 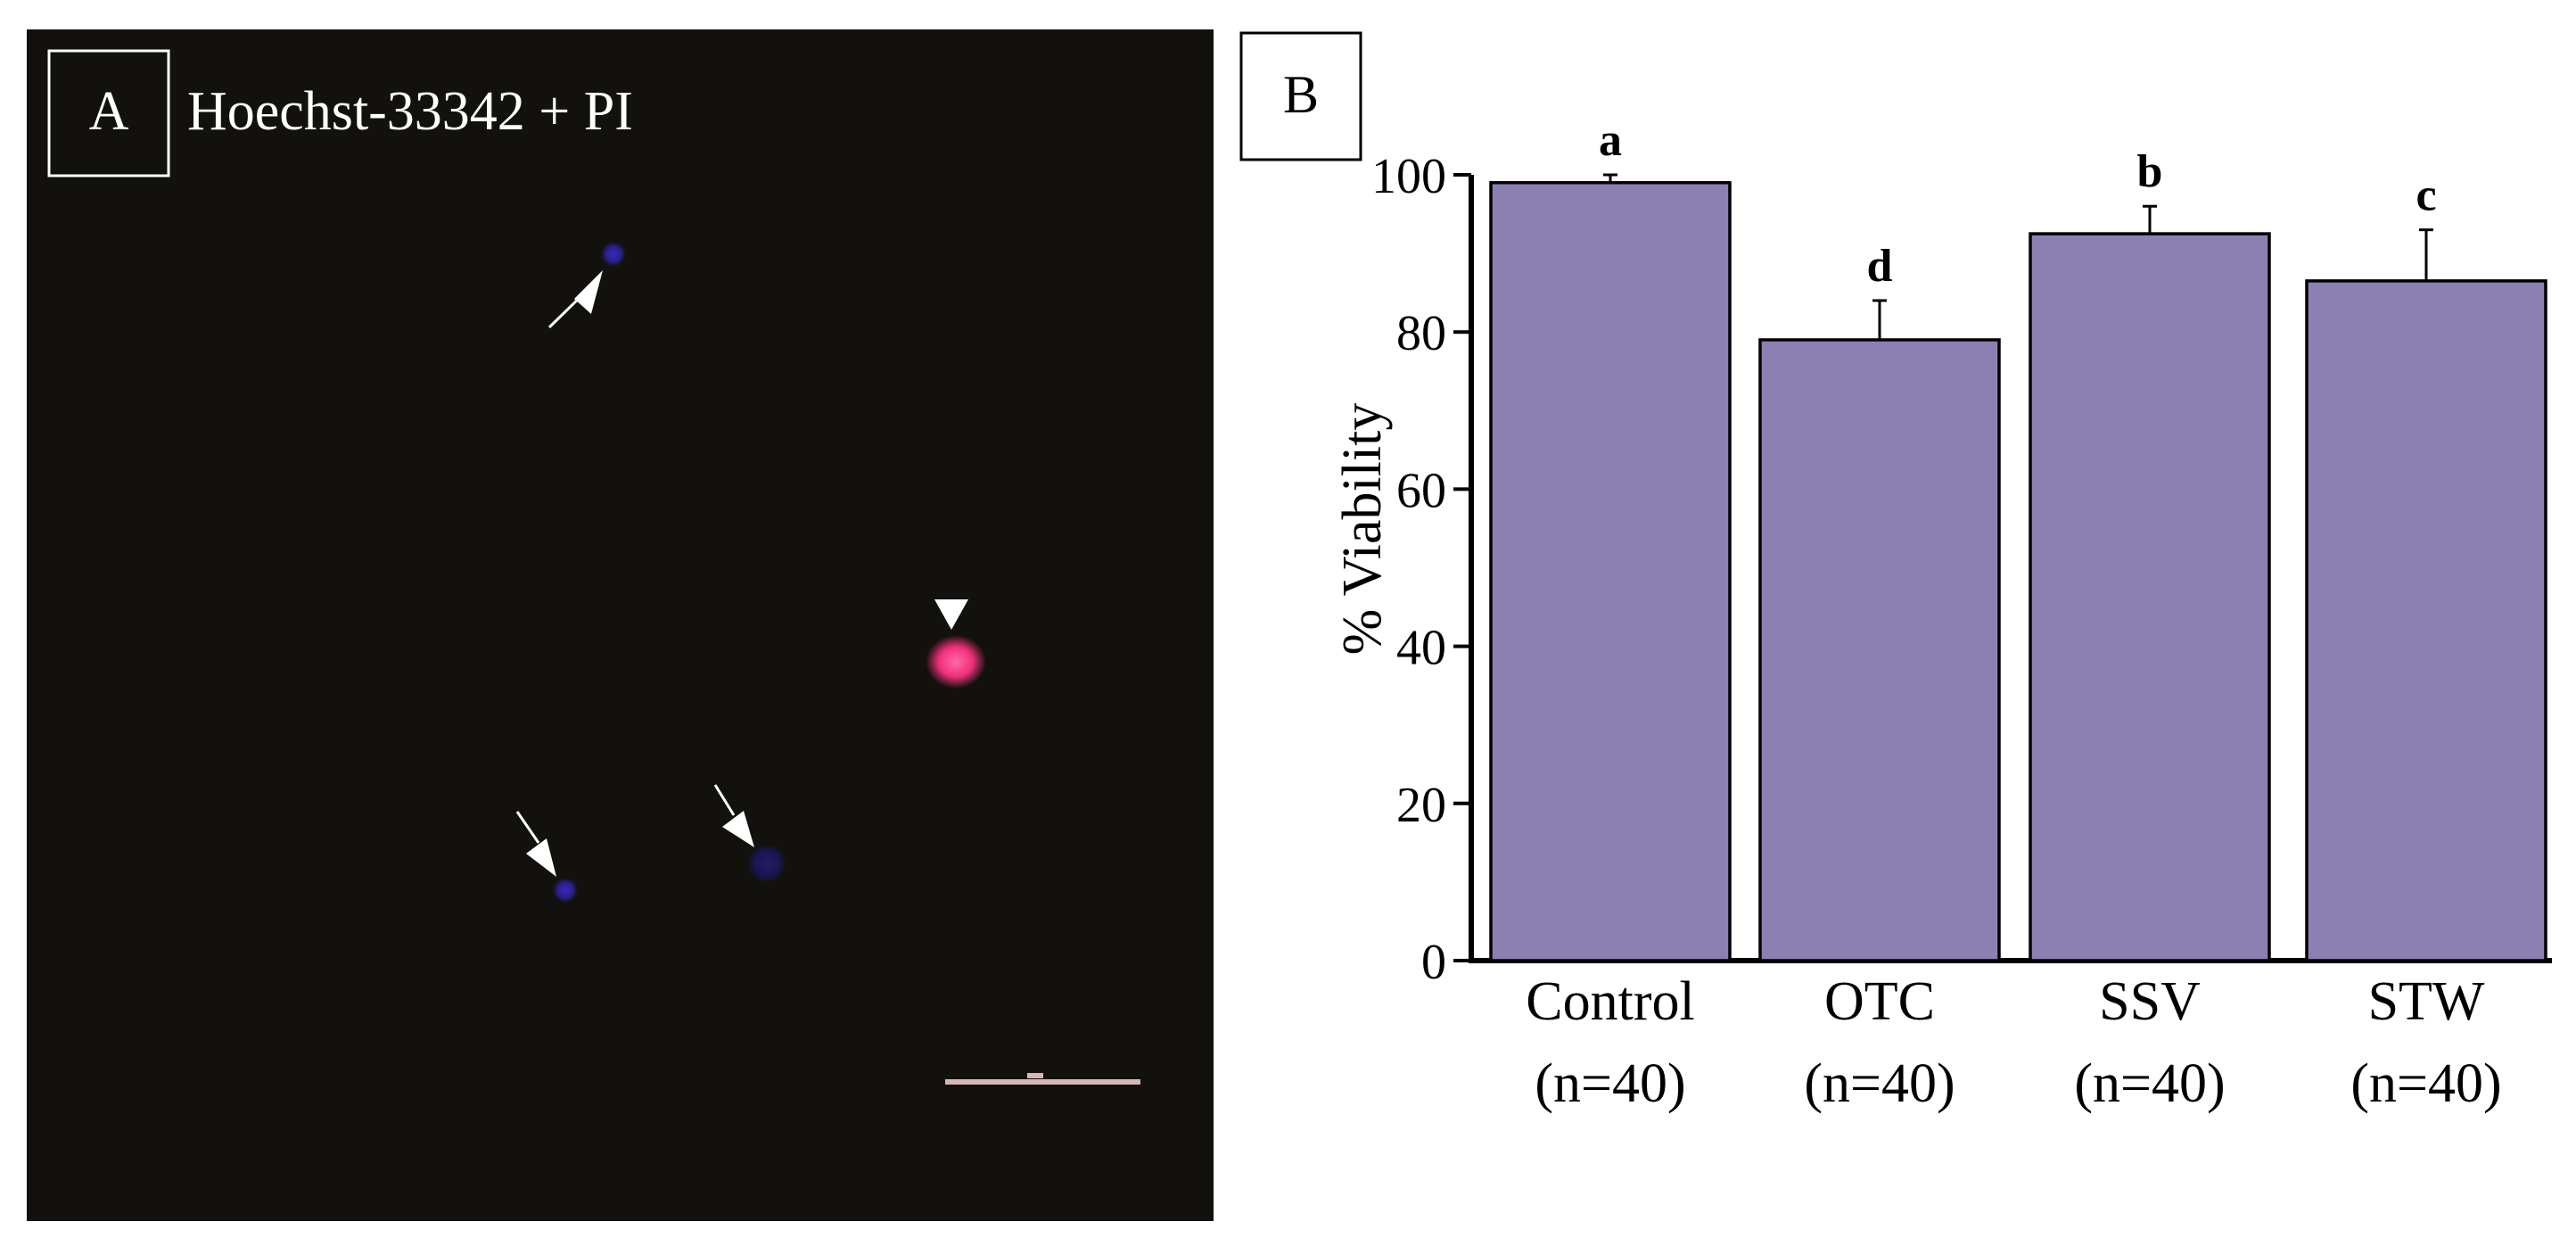 I want to click on x-category-label: SSV, so click(x=2150, y=1001).